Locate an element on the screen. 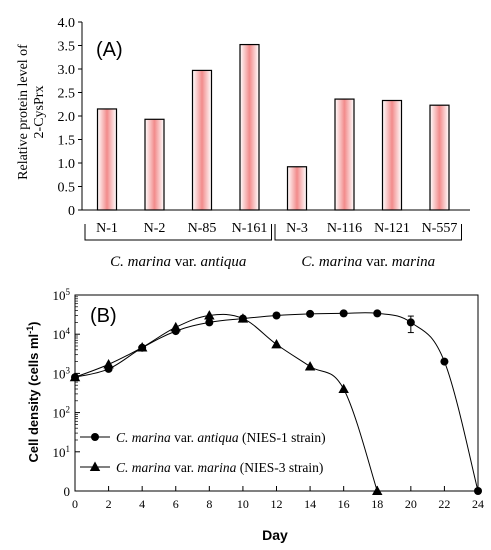  panel-a-y-tick-label: 2.5 is located at coordinates (67, 94).